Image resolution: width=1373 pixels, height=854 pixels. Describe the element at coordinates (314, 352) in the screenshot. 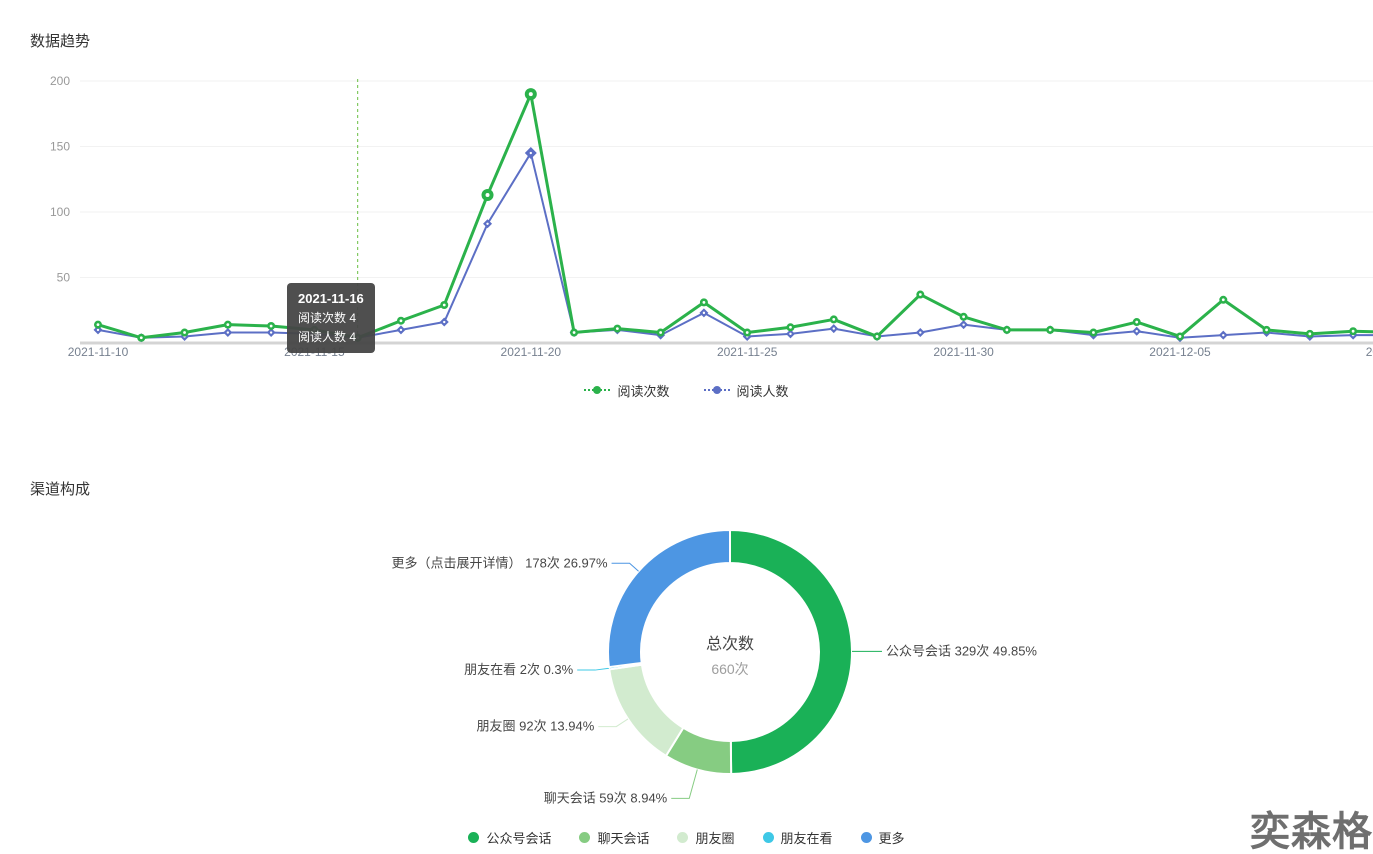

I see `x-tick-label: 2021-11-15` at that location.